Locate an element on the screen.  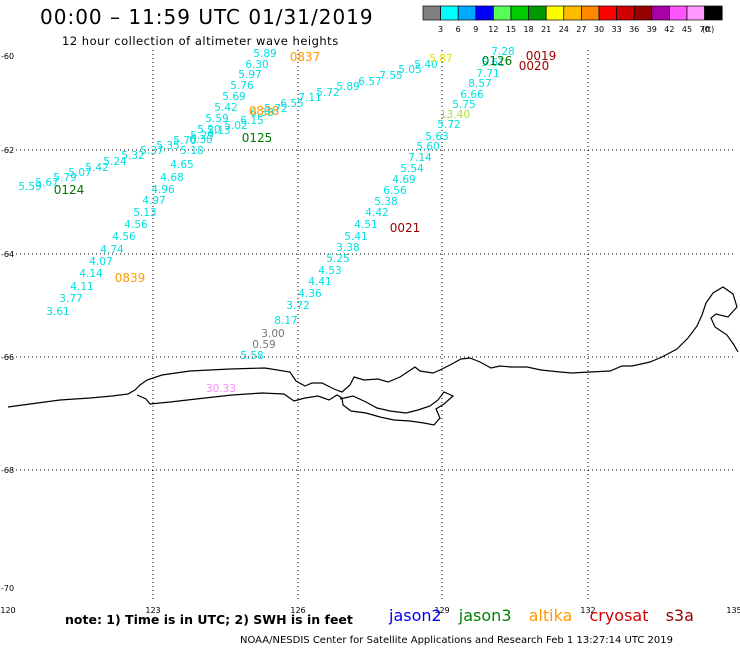
wave-height-value: 5.18 is located at coordinates (191, 151).